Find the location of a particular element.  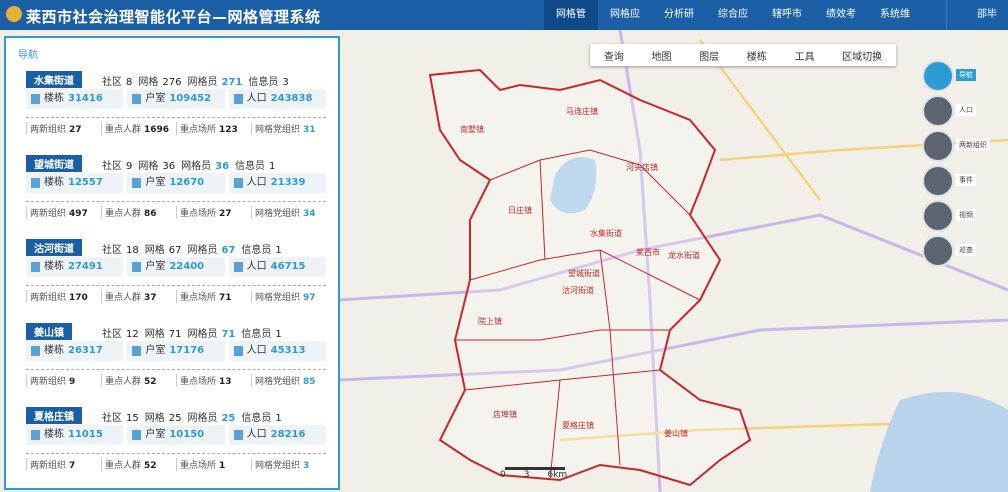

street-name: 沽河街道 is located at coordinates (54, 247).